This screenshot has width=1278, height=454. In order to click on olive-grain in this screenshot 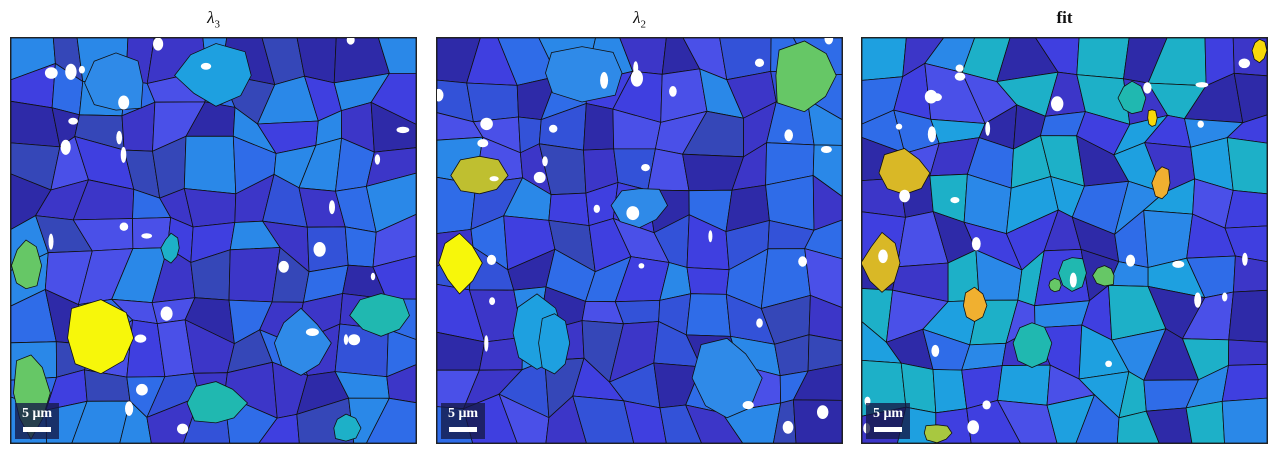, I will do `click(938, 433)`.